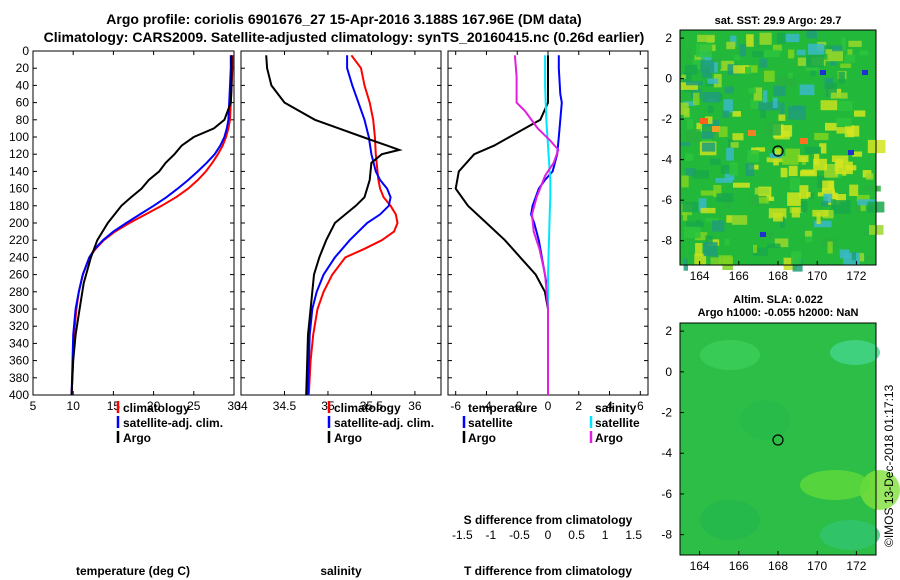  I want to click on lon-tick-label: 170, so click(817, 276).